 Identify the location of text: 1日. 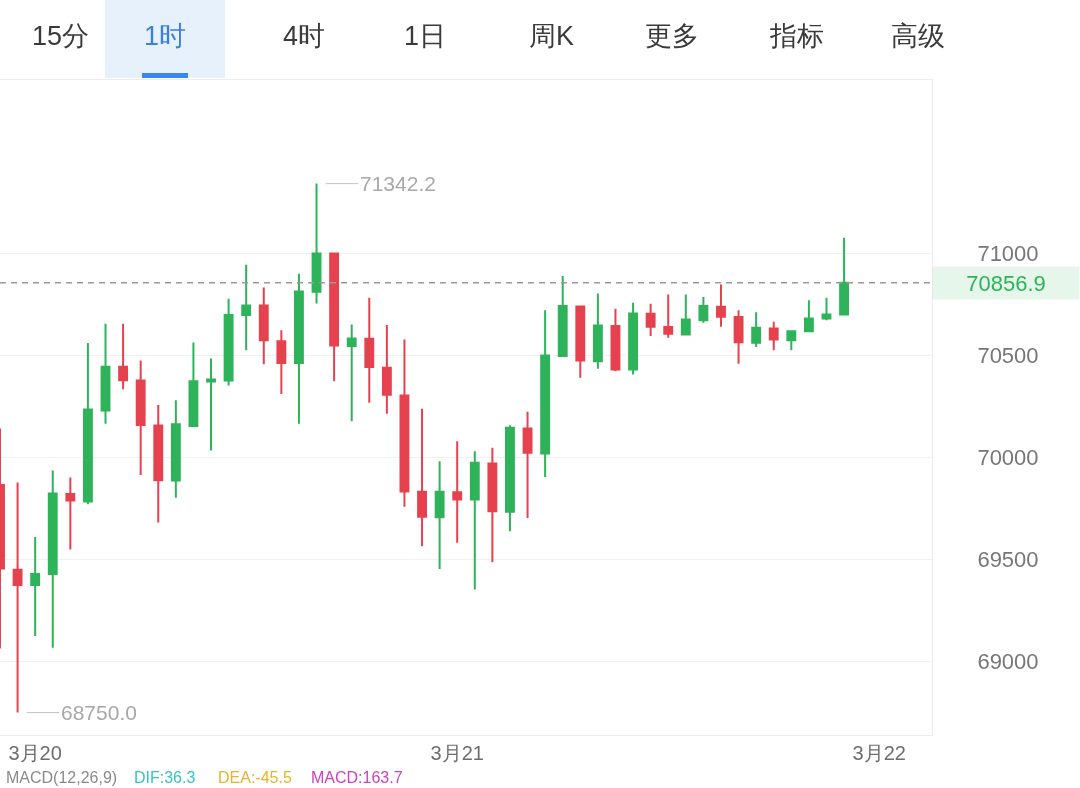
(425, 36).